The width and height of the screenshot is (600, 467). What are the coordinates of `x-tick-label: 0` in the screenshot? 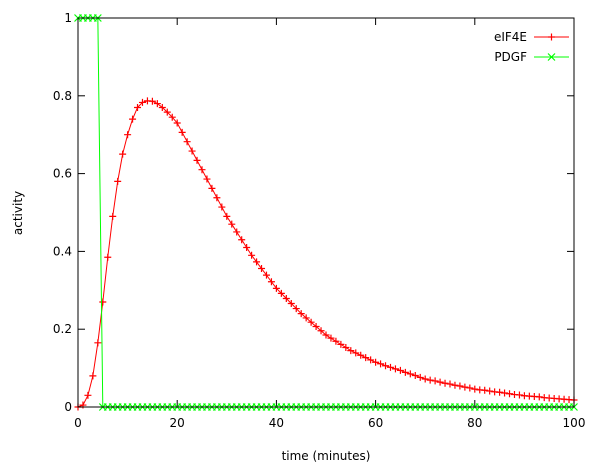 It's located at (78, 423).